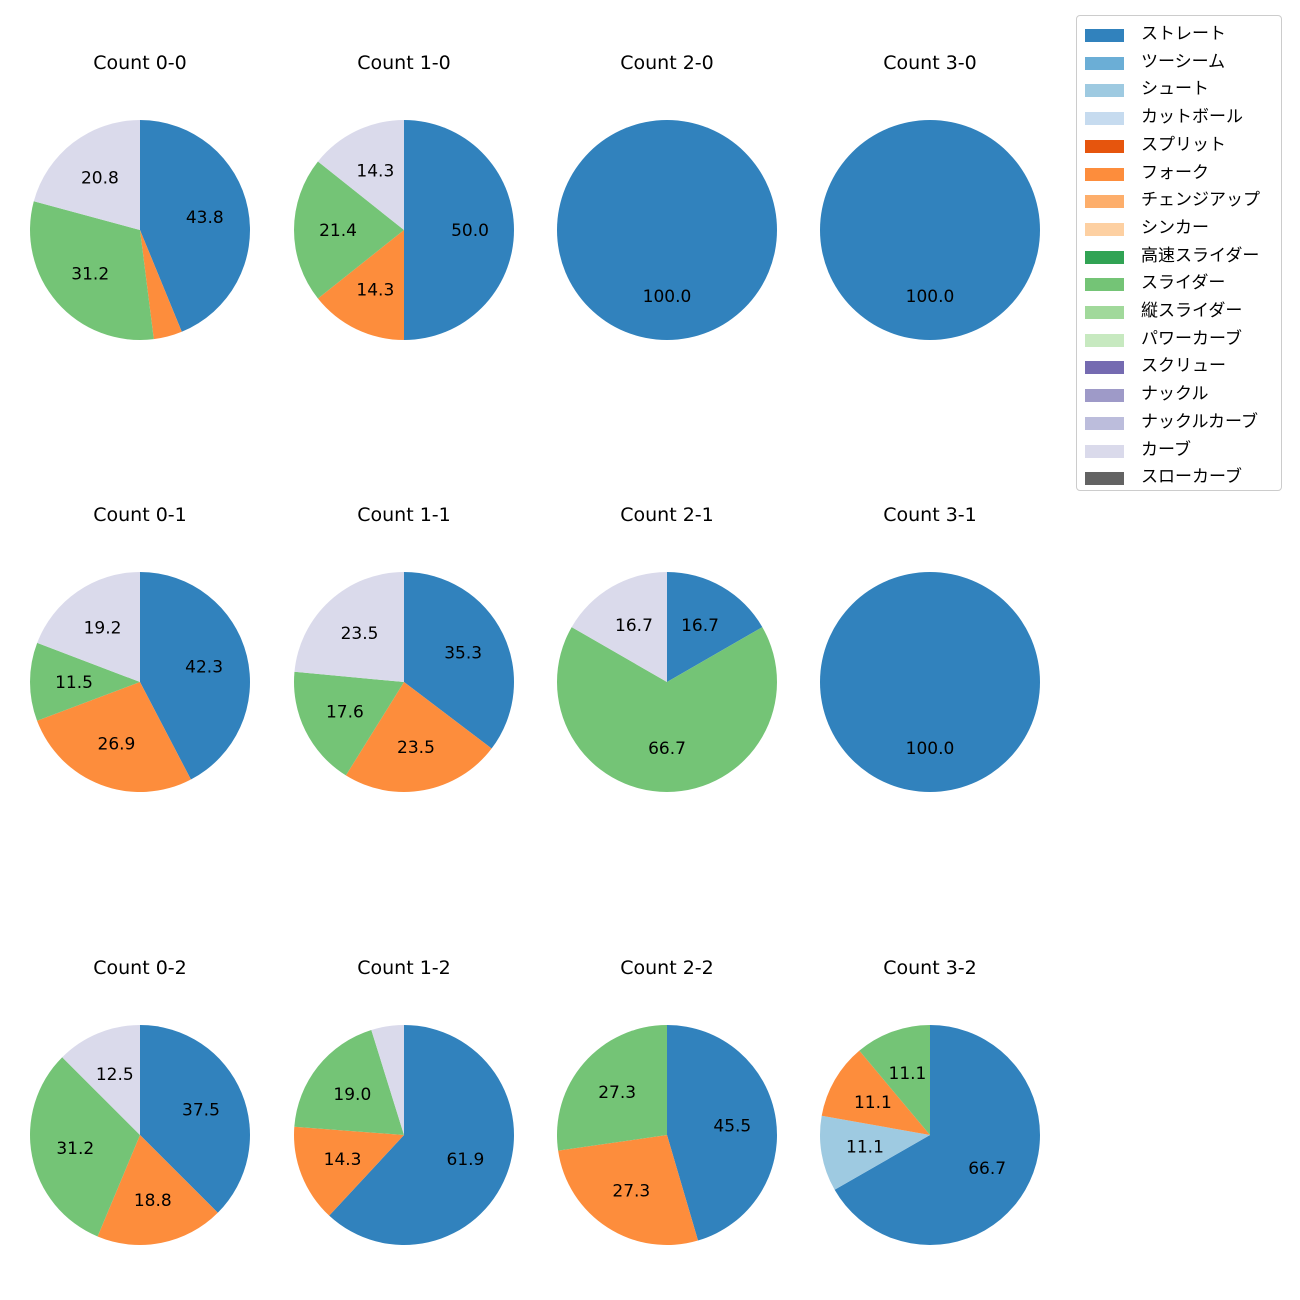 The image size is (1300, 1300). I want to click on slice-value-label: 50.0, so click(470, 231).